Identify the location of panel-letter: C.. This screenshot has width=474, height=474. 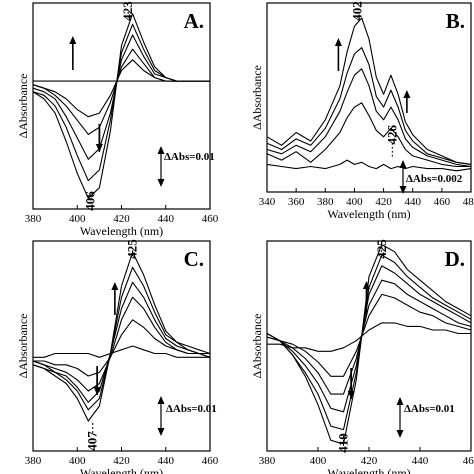
(194, 259).